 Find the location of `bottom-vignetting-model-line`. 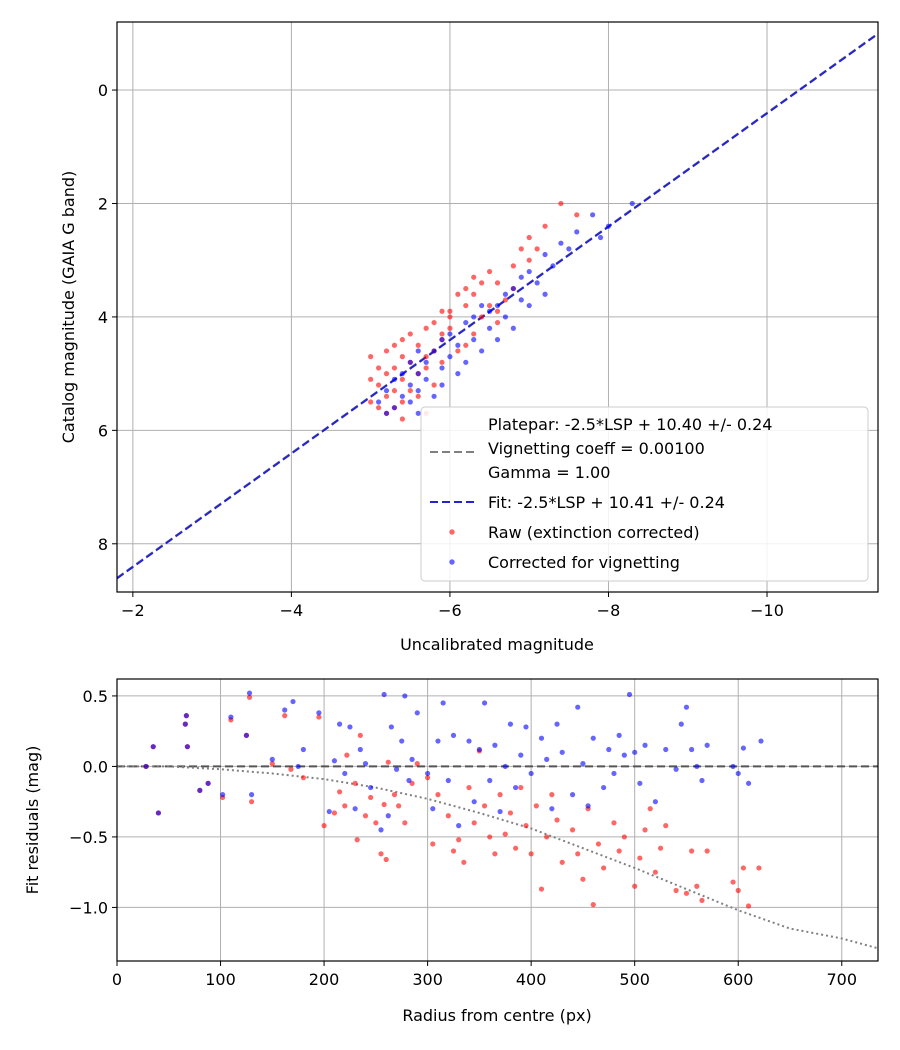

bottom-vignetting-model-line is located at coordinates (498, 857).